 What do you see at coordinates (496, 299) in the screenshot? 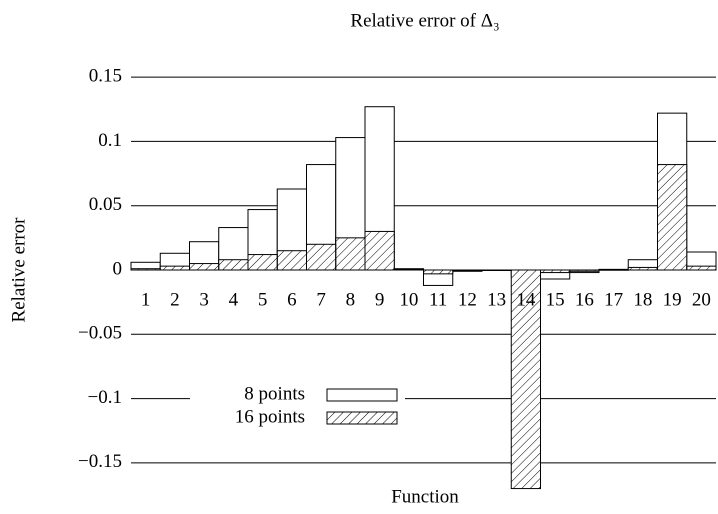
I see `x-tick-label: 13` at bounding box center [496, 299].